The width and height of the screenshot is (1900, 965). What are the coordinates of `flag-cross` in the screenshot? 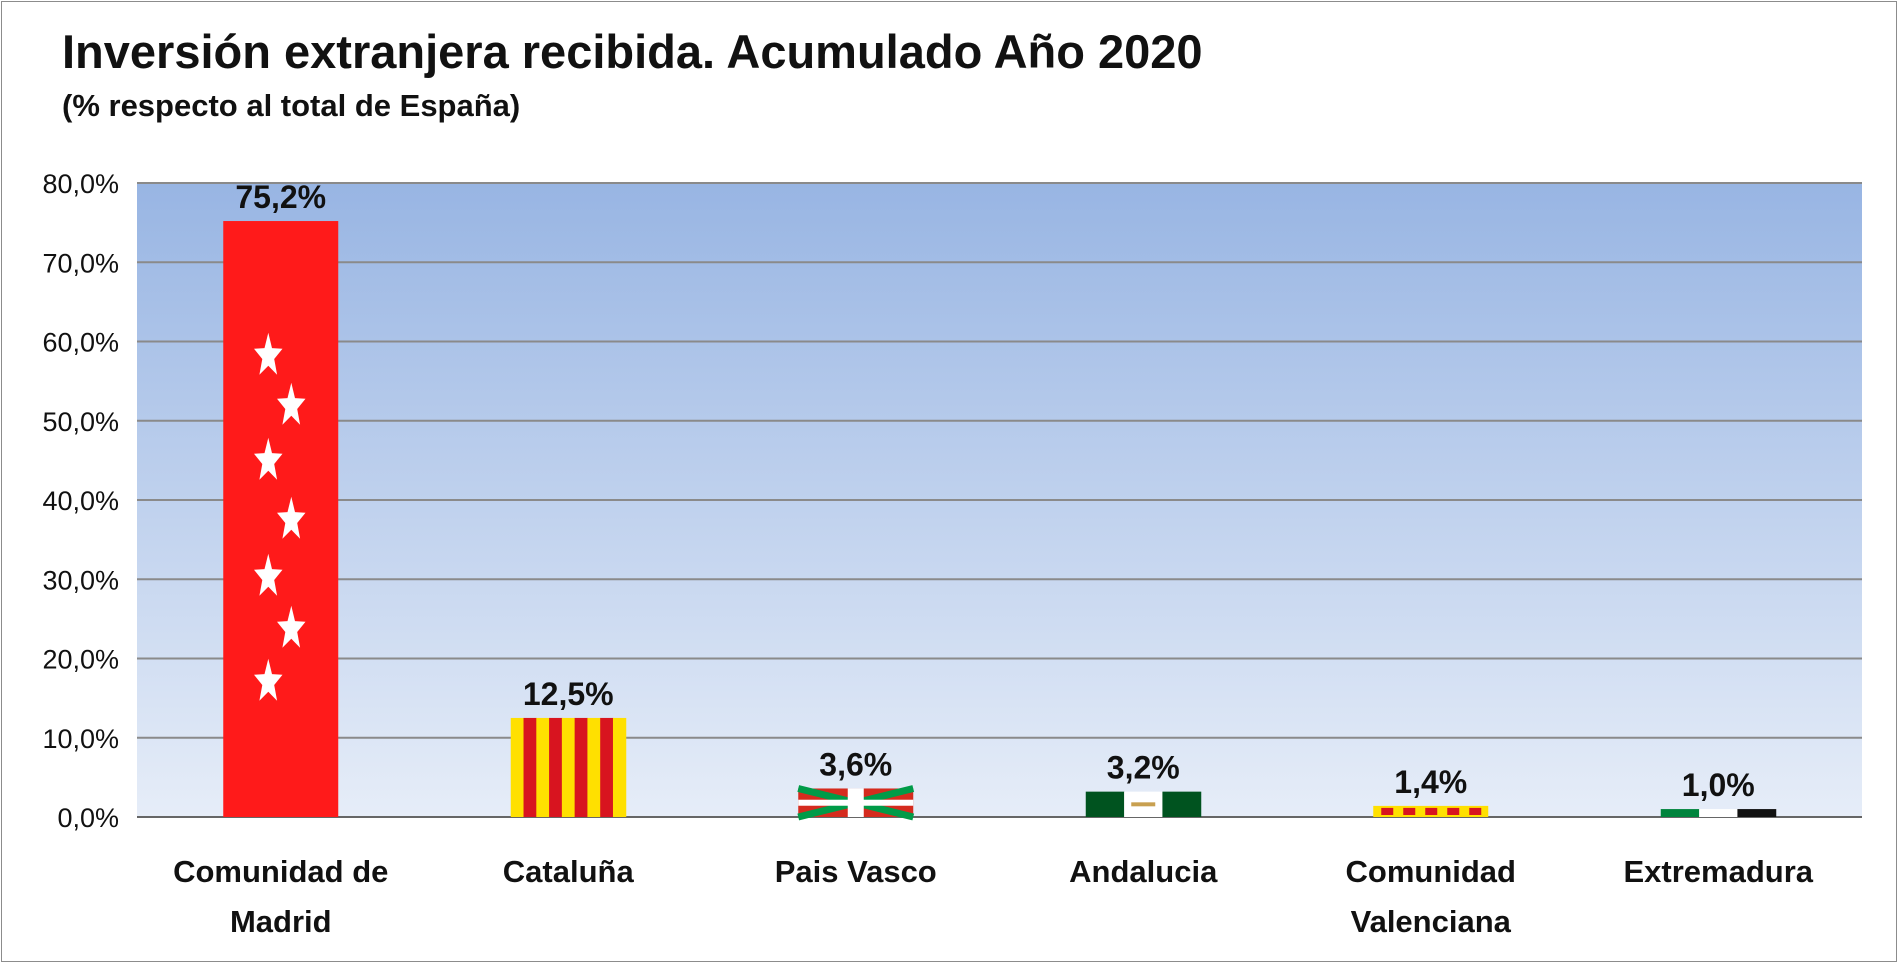 It's located at (856, 802).